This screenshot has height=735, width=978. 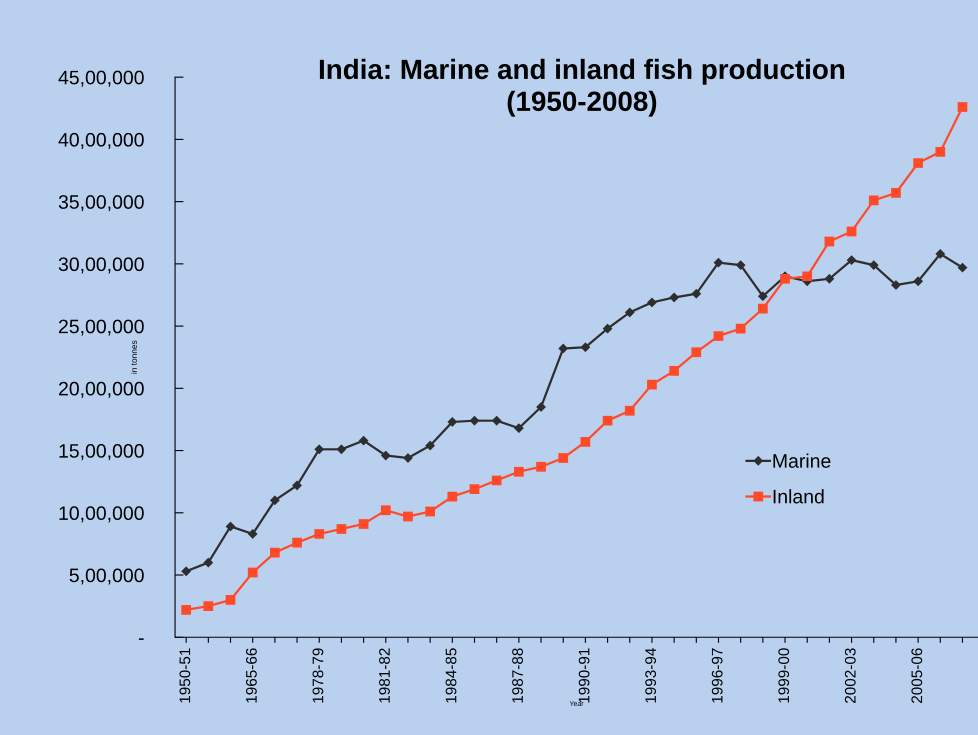 What do you see at coordinates (101, 78) in the screenshot?
I see `y-tick-label: 45,00,000` at bounding box center [101, 78].